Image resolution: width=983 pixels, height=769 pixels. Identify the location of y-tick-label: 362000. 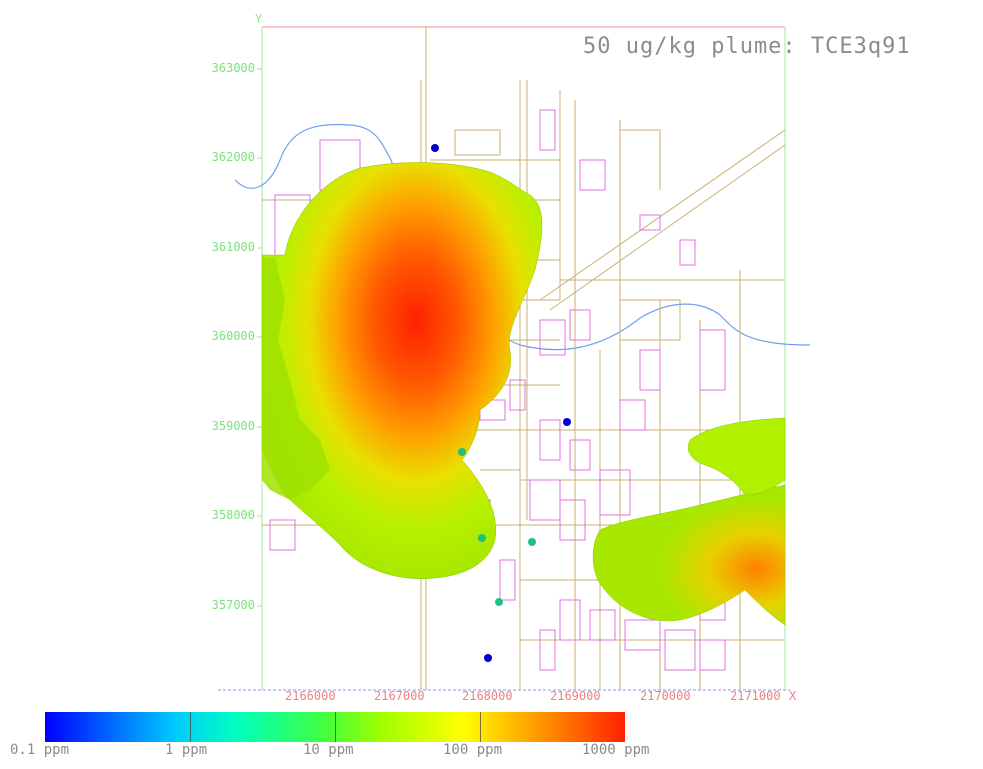
(233, 157).